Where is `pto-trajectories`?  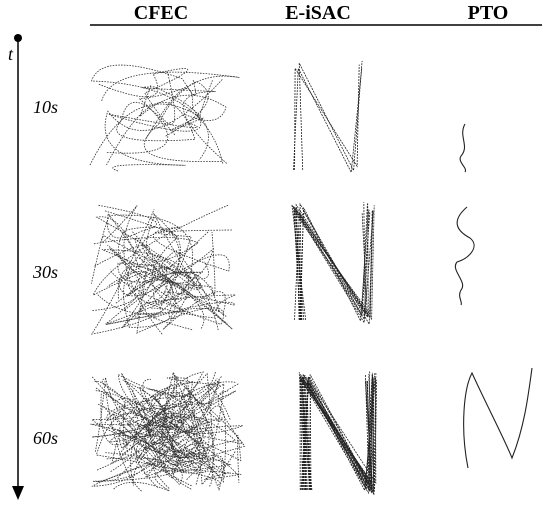
pto-trajectories is located at coordinates (493, 296).